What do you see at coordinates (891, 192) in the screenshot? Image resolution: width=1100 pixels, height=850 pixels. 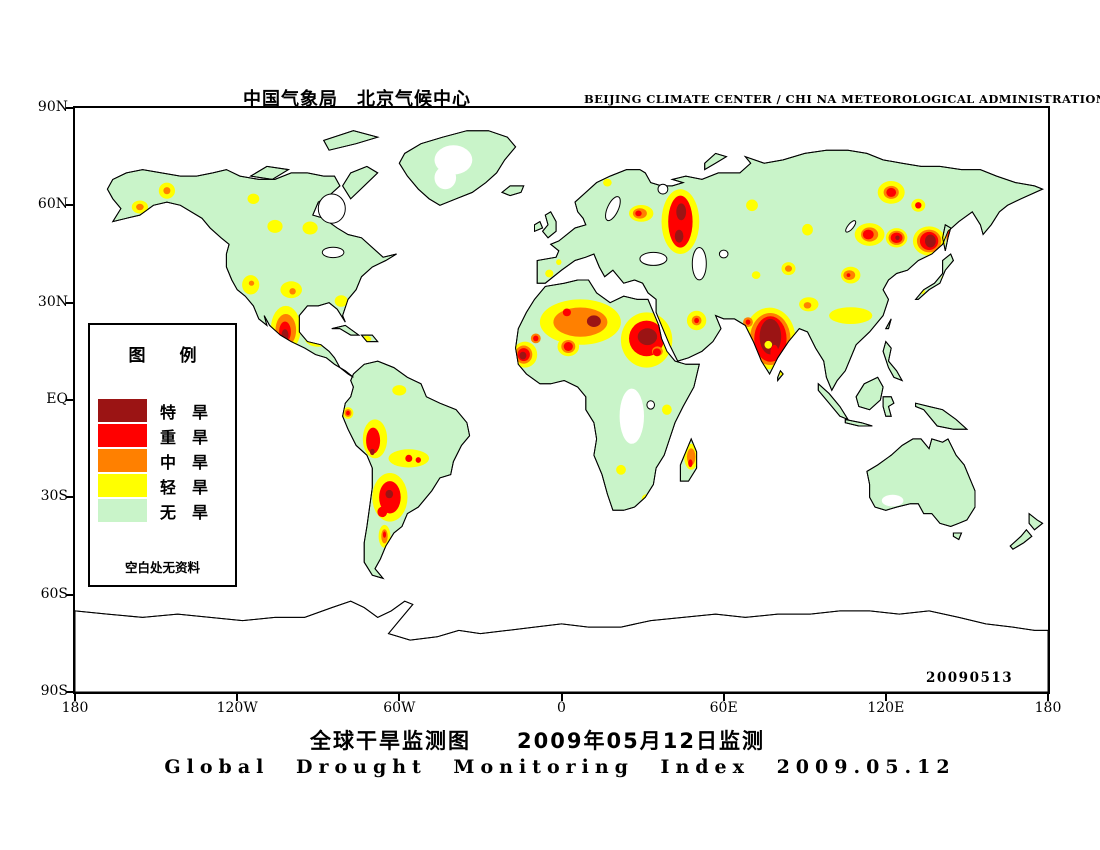 I see `drought-lena` at bounding box center [891, 192].